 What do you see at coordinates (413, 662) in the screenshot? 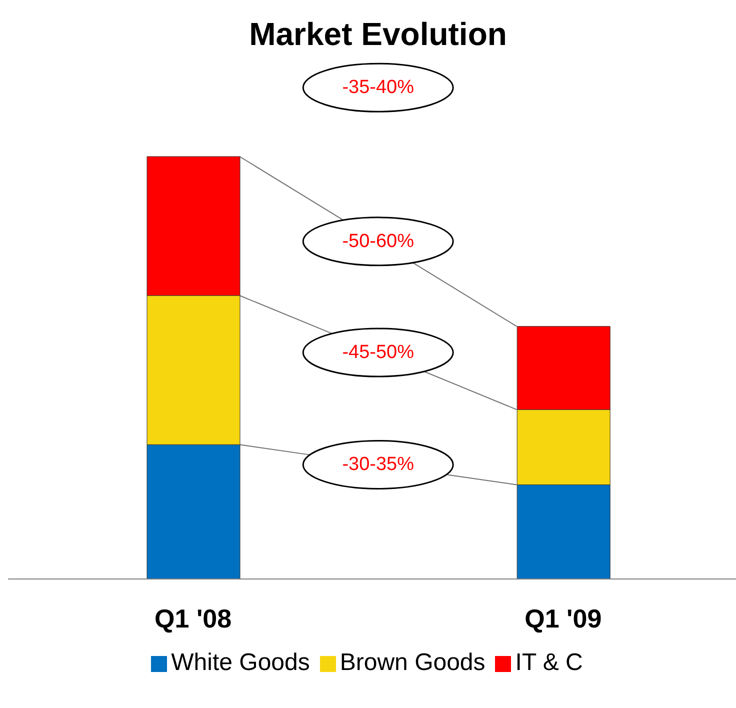
I see `legend-label: Brown Goods` at bounding box center [413, 662].